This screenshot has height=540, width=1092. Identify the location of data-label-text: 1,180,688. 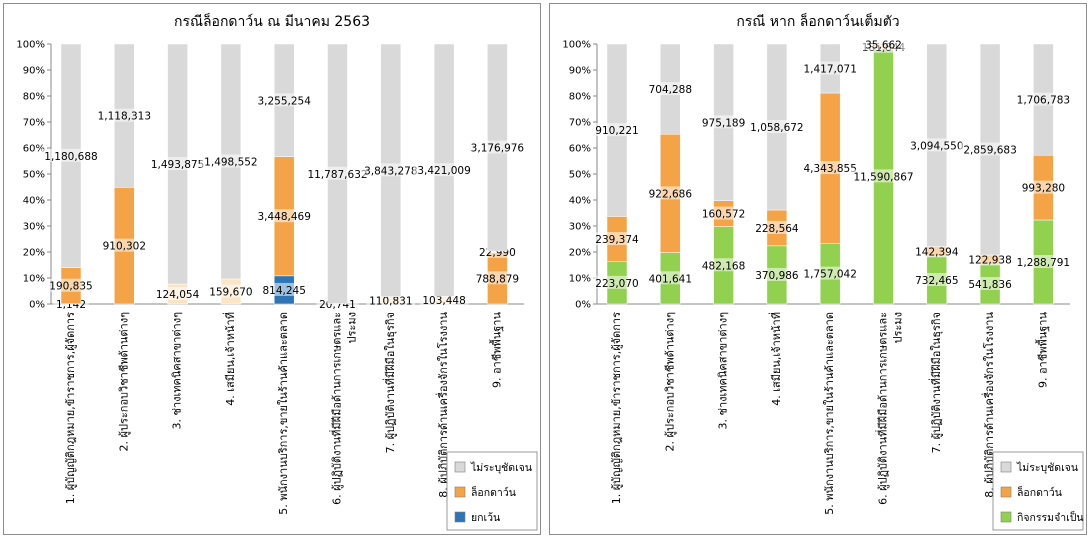
(70, 157).